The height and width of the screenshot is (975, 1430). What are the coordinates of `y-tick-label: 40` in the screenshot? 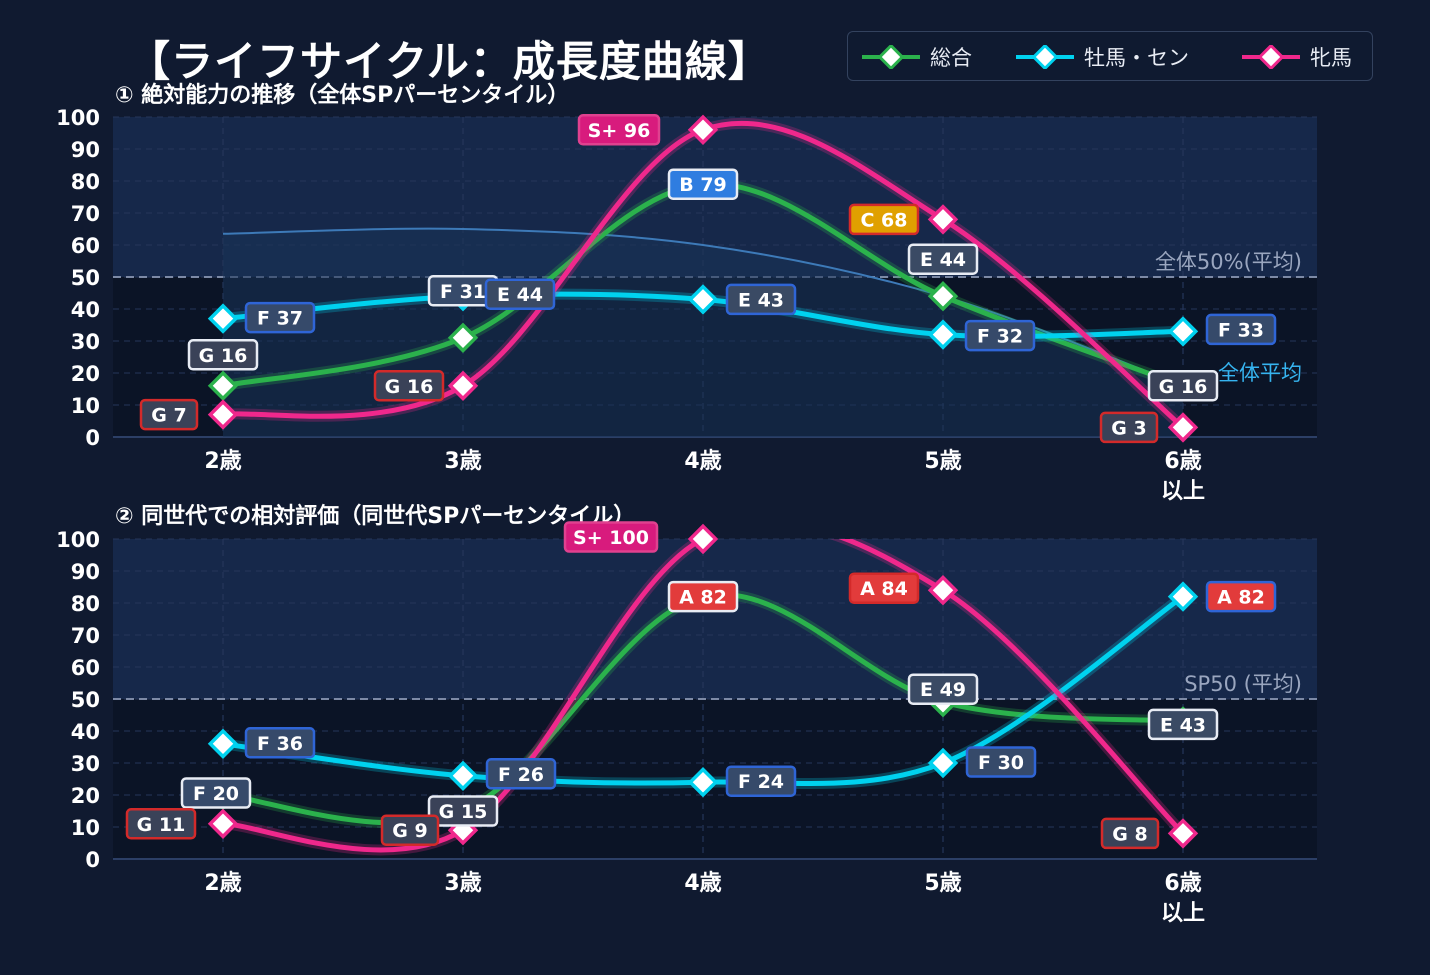 It's located at (85, 310).